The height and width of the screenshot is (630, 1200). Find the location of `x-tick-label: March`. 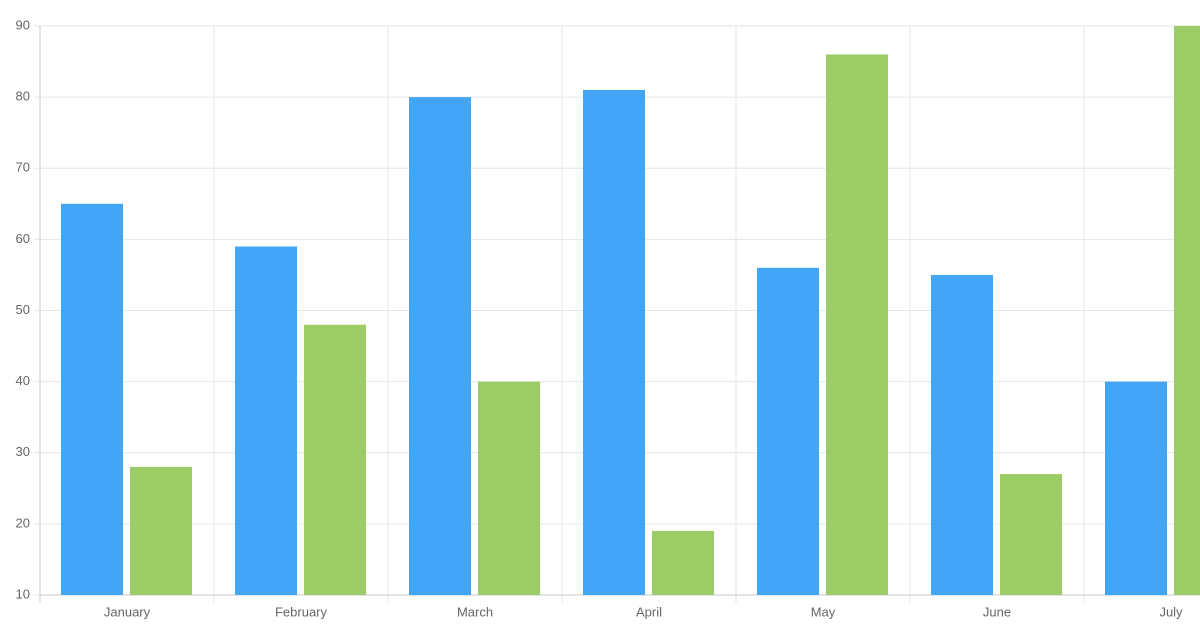

x-tick-label: March is located at coordinates (475, 611).